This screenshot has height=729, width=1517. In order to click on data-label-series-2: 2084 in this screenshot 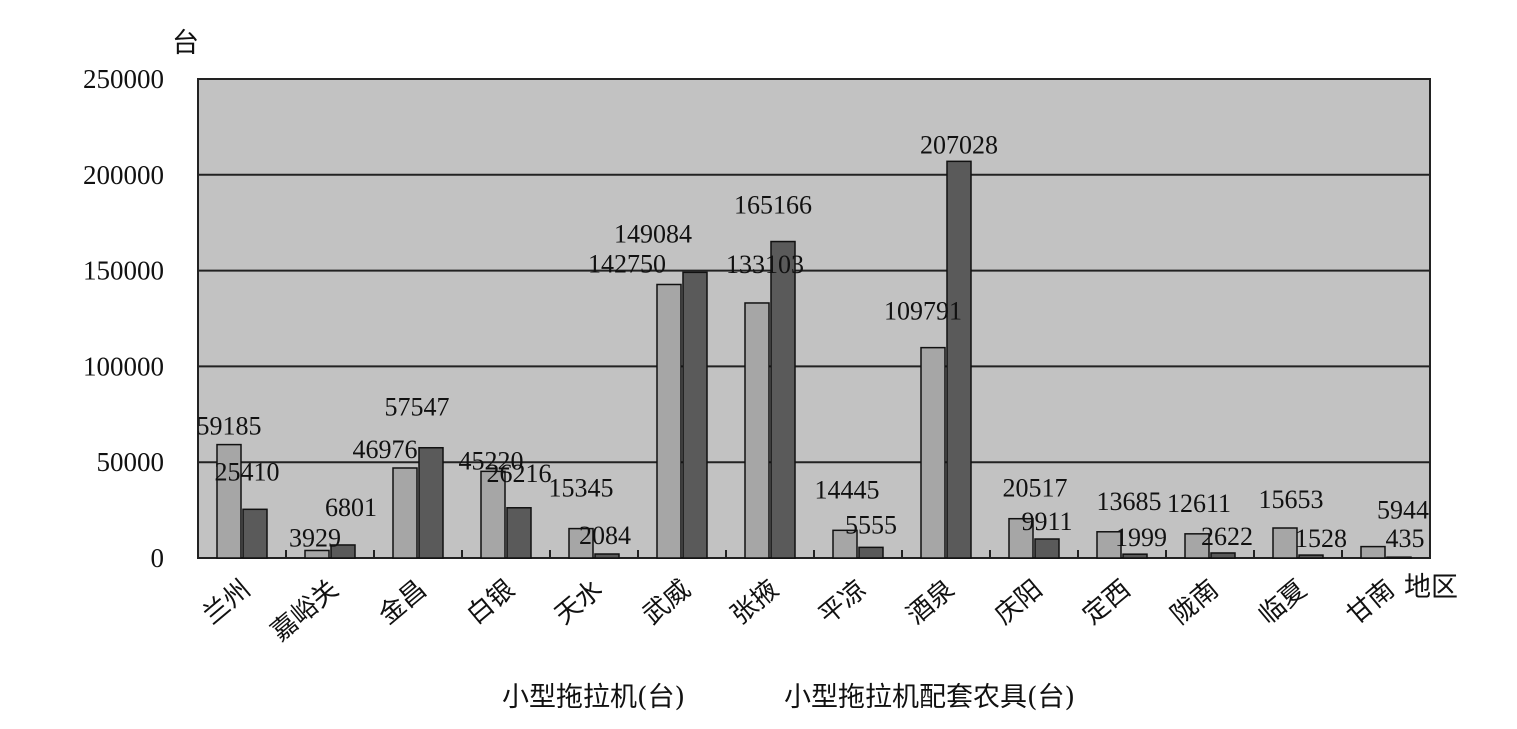, I will do `click(605, 535)`.